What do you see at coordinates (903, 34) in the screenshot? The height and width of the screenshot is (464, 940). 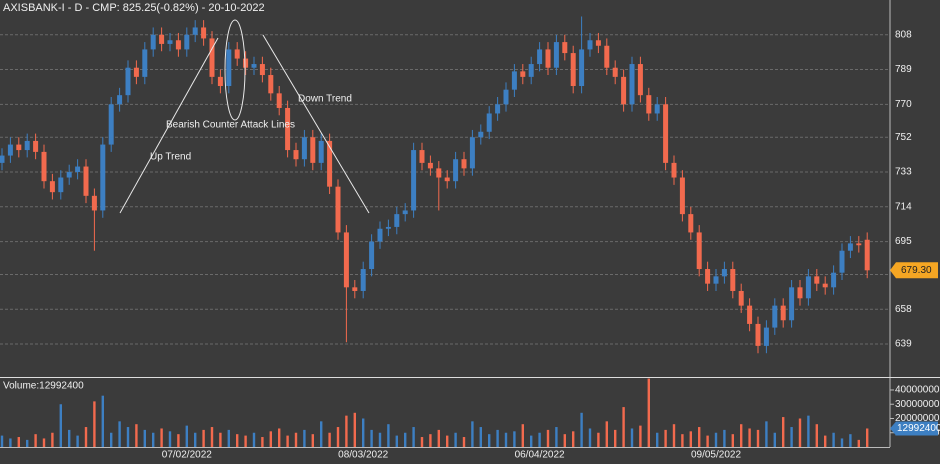 I see `y-tick-label: 808` at bounding box center [903, 34].